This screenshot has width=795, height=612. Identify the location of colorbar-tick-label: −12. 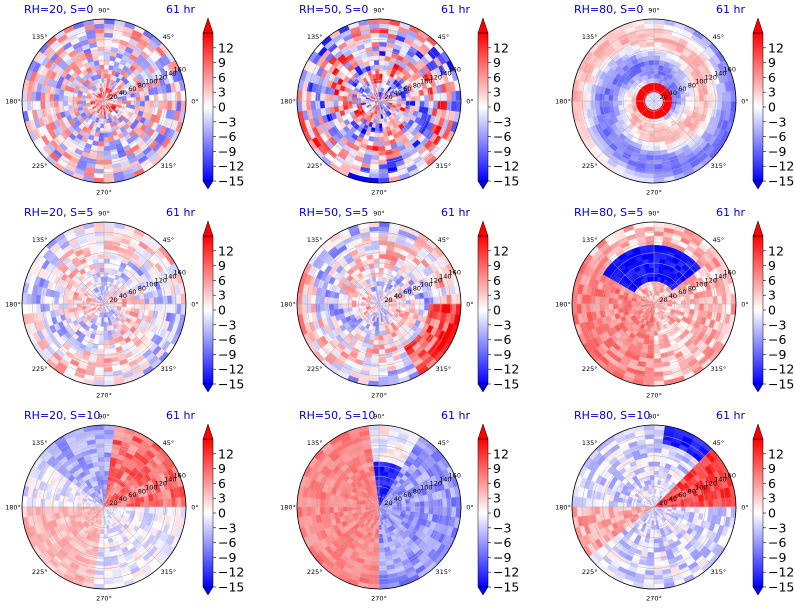
(781, 166).